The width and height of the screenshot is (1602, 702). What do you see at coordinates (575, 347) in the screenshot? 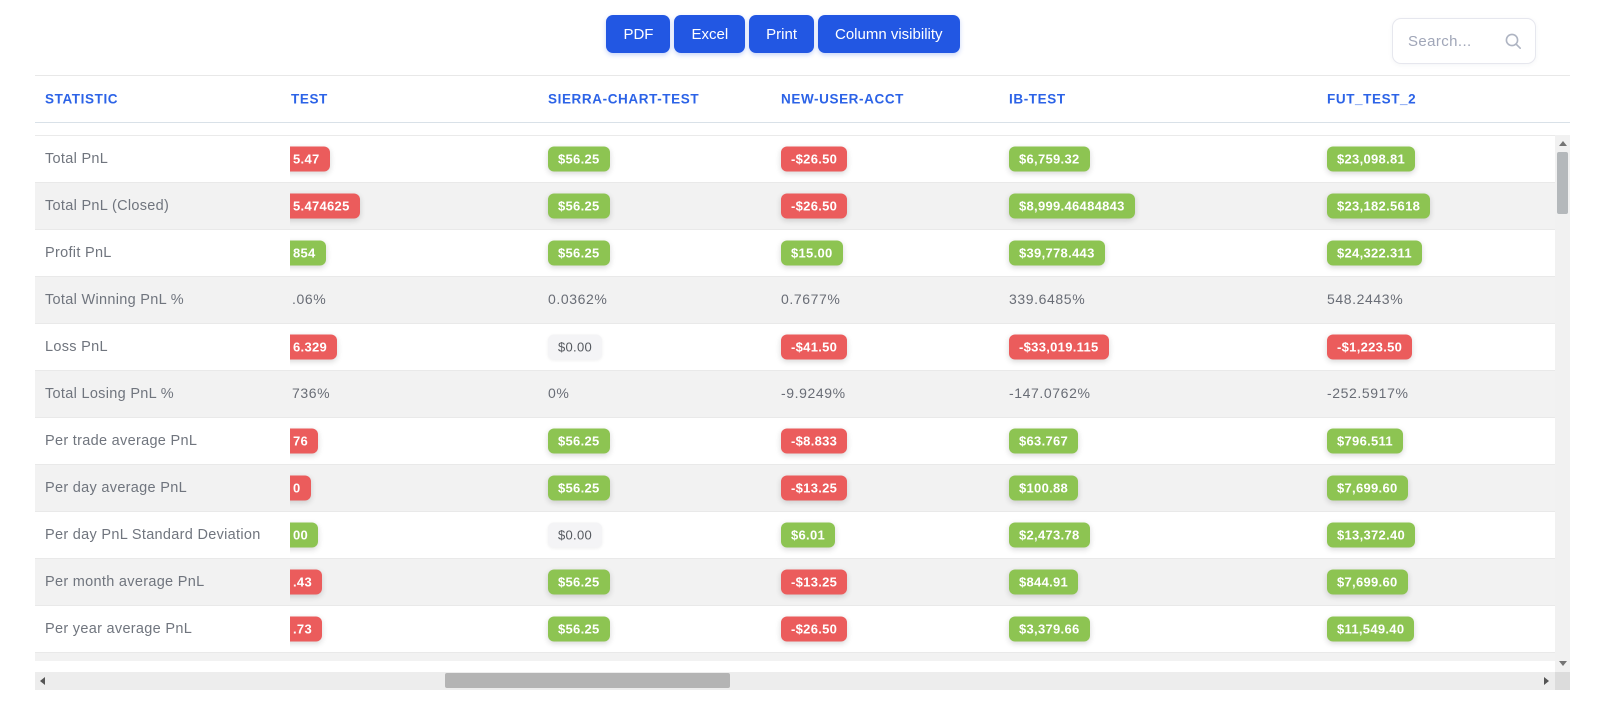
I see `cell-value-badge: $0.00` at bounding box center [575, 347].